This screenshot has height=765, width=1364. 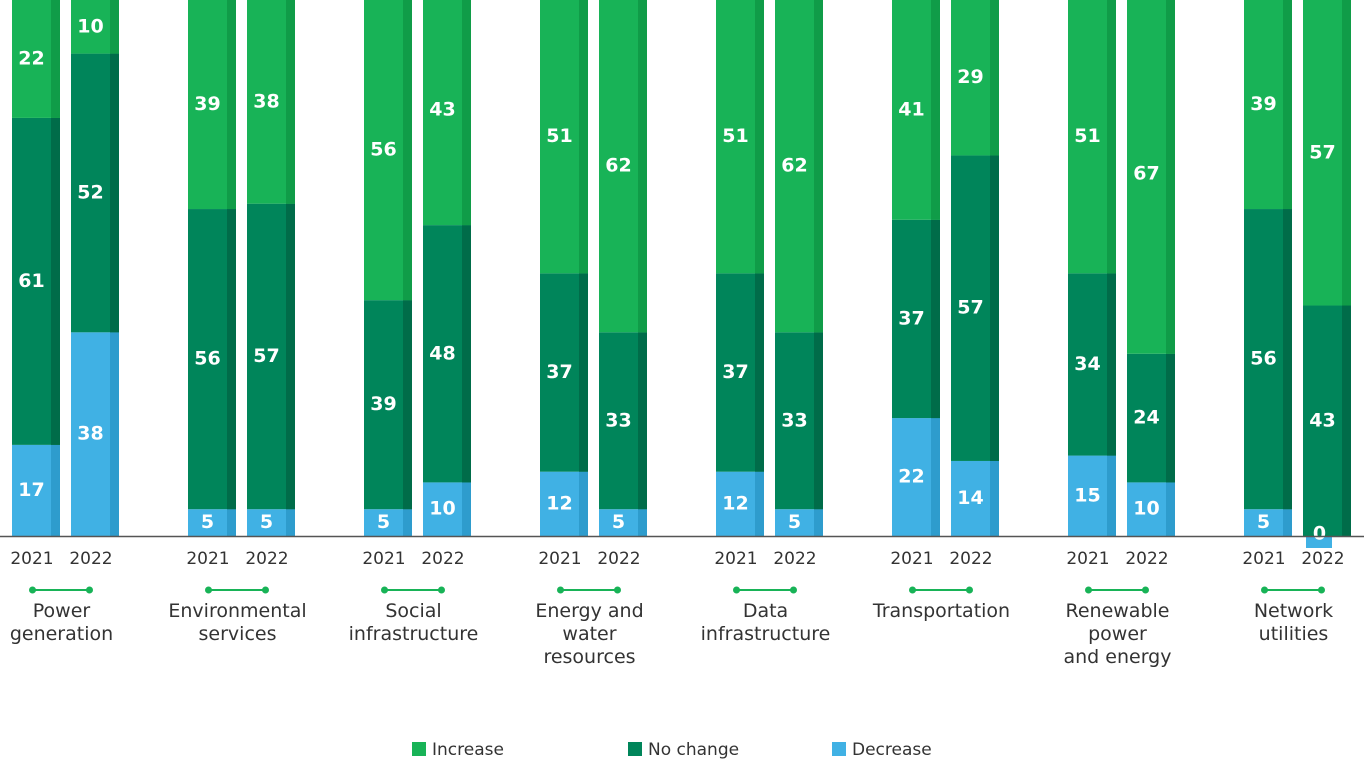 I want to click on group-connector-dot-right-environmental-services, so click(x=265, y=590).